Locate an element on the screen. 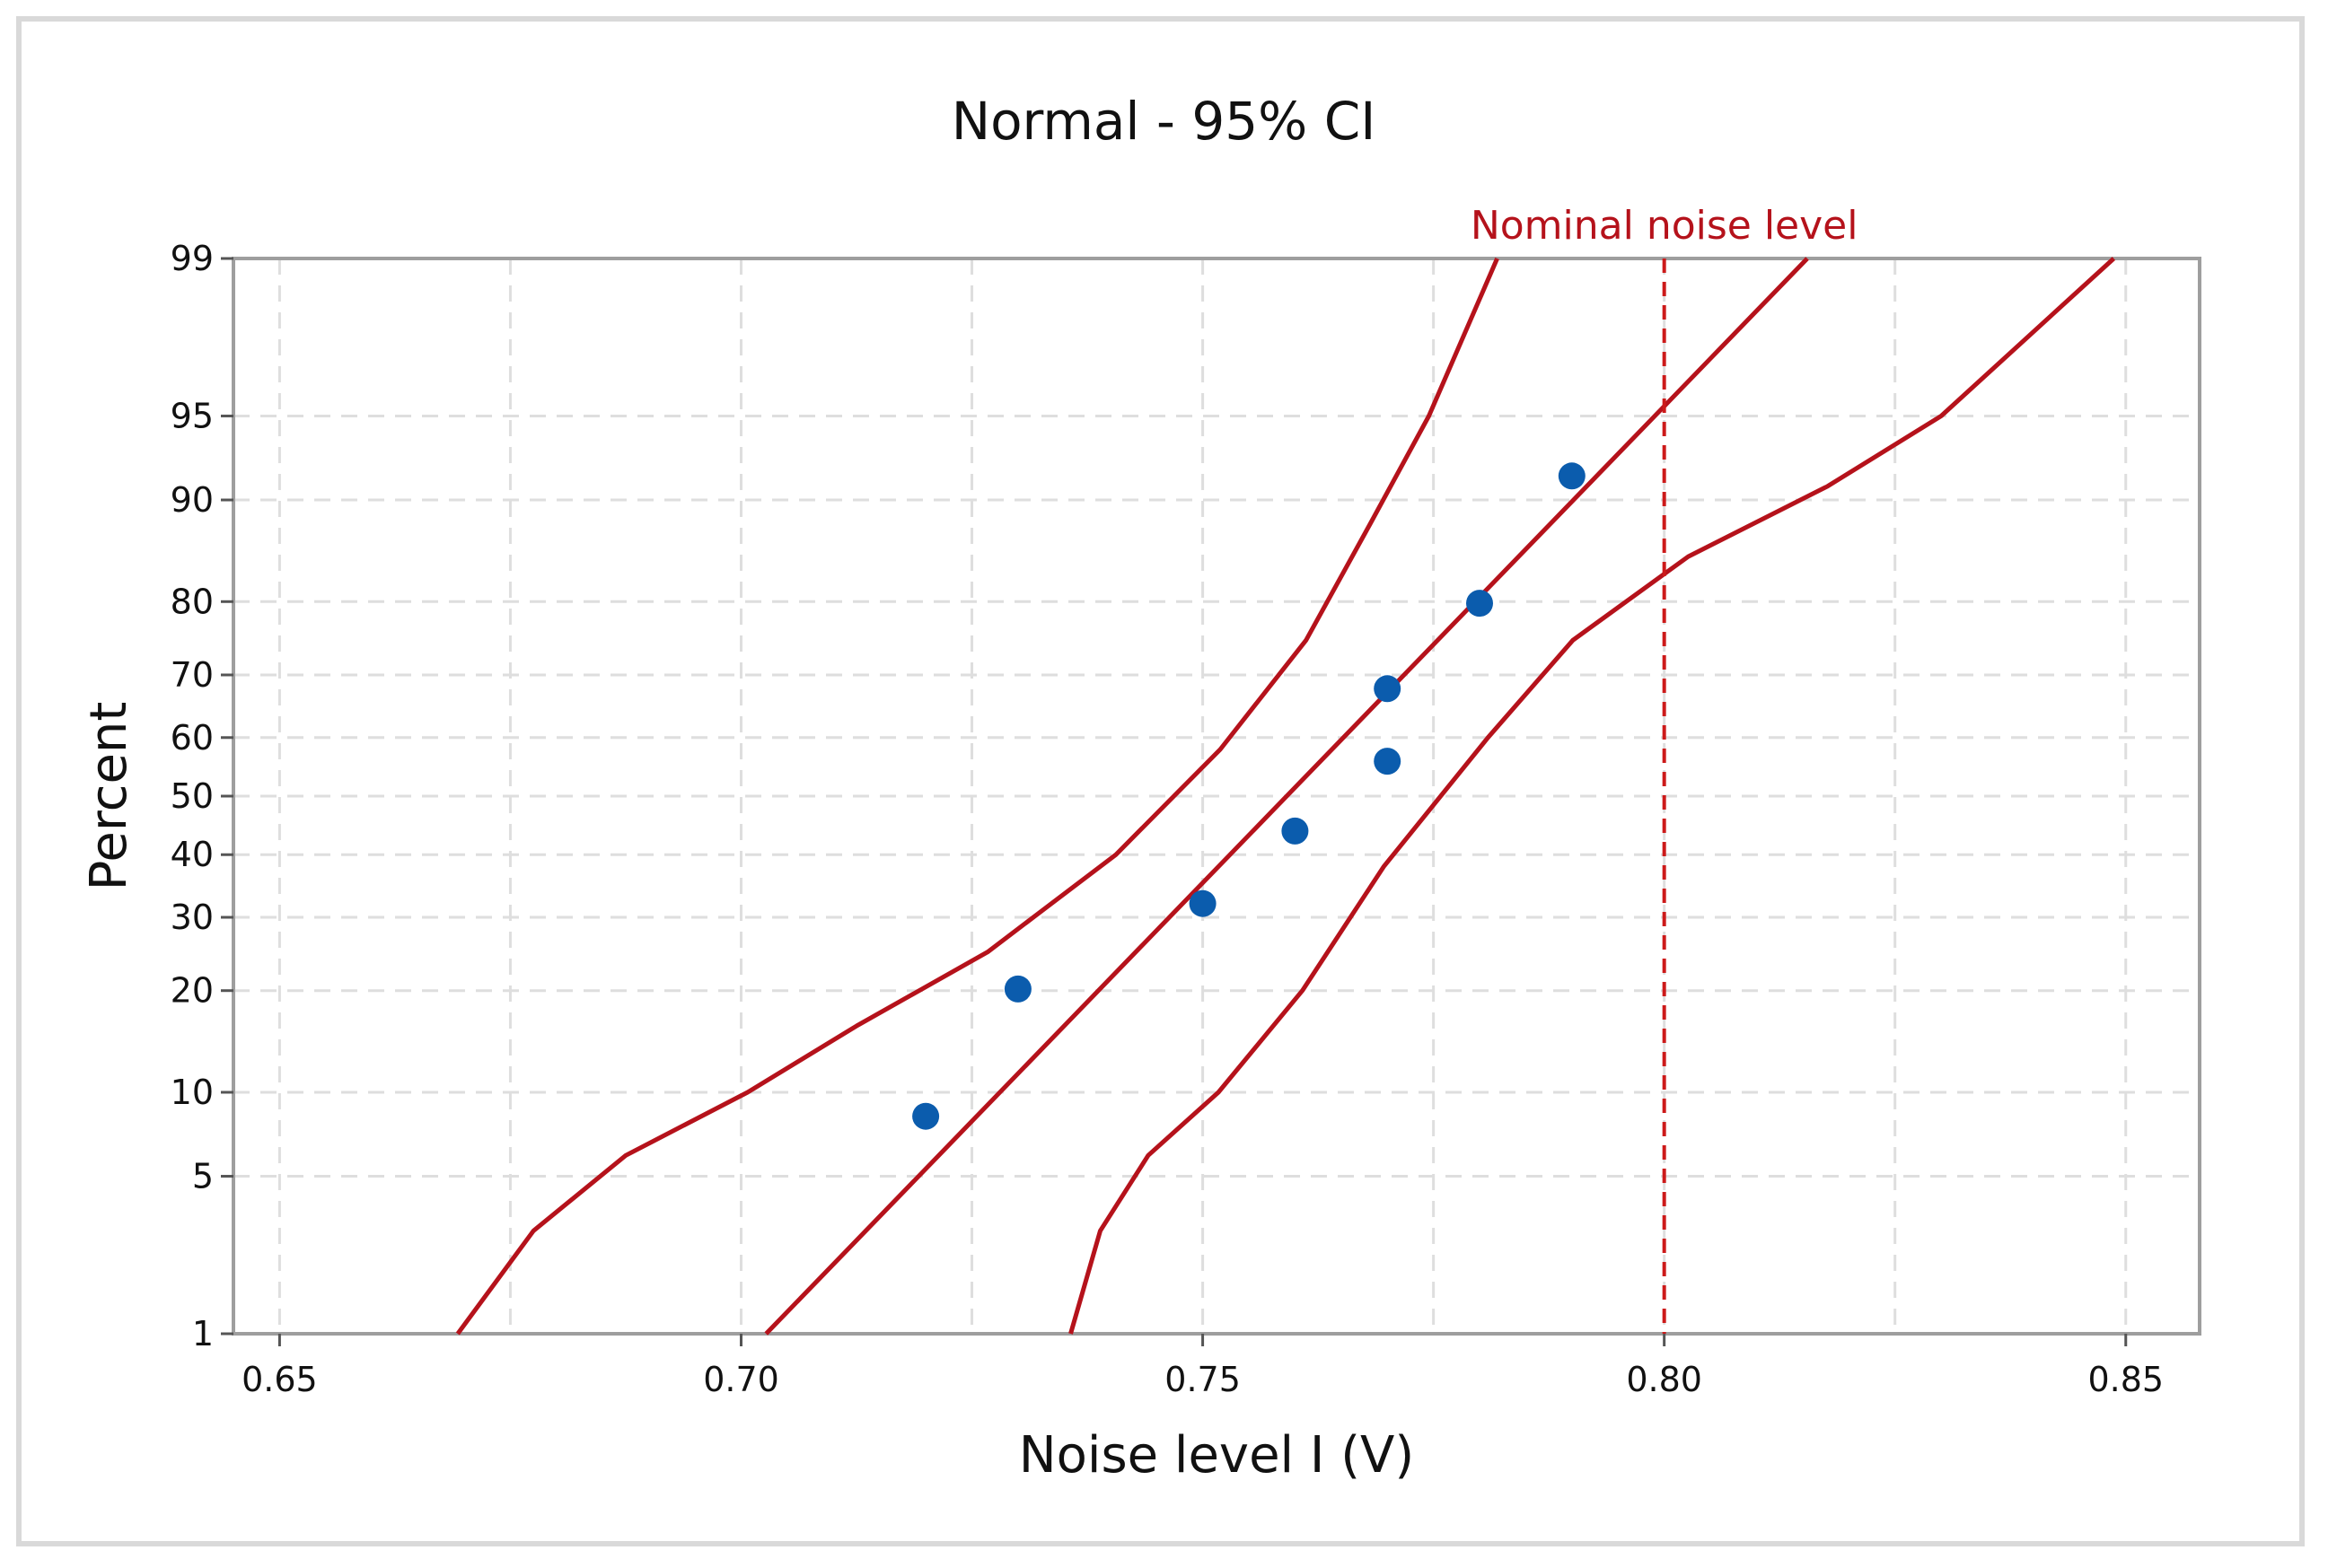 This screenshot has height=1568, width=2328. y-tick-label: 90 is located at coordinates (192, 500).